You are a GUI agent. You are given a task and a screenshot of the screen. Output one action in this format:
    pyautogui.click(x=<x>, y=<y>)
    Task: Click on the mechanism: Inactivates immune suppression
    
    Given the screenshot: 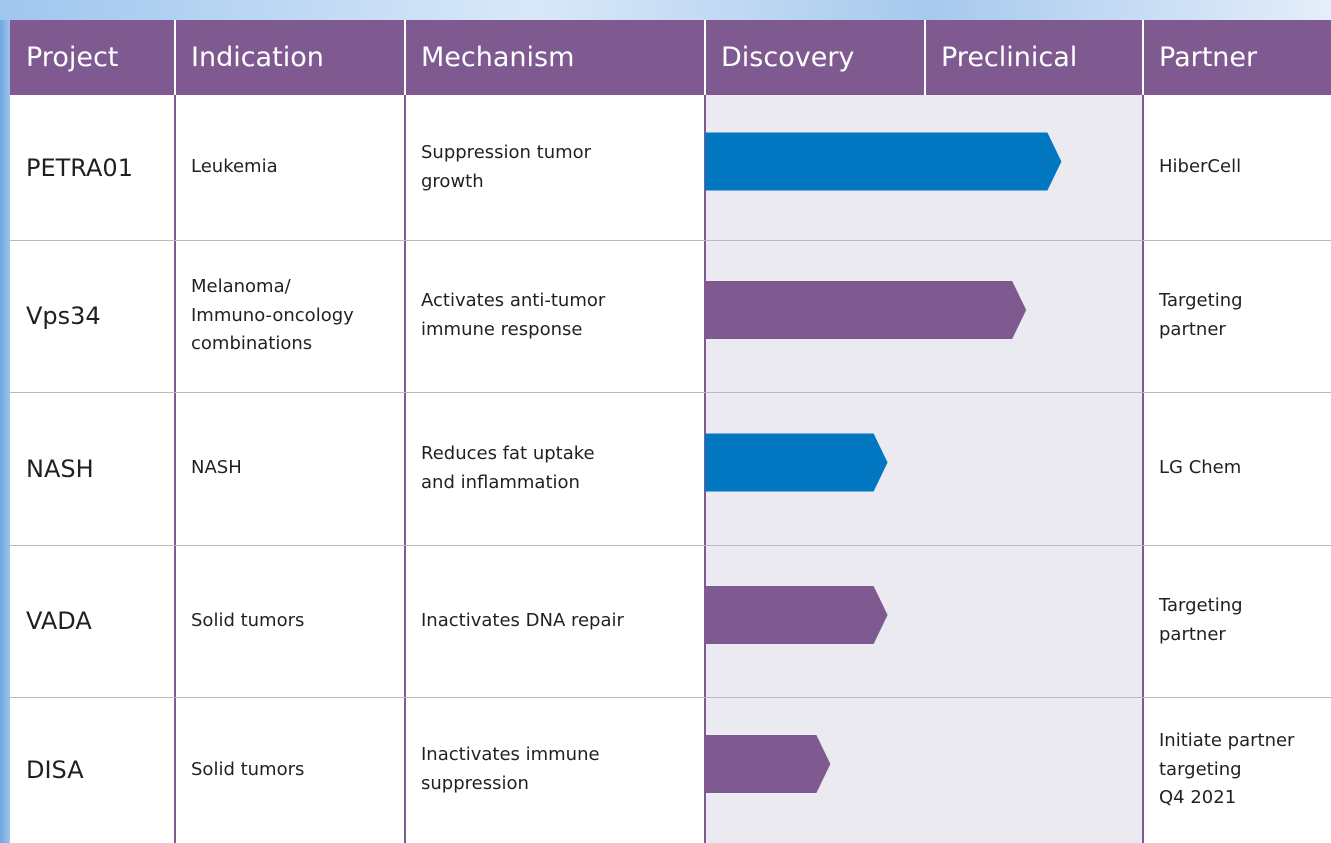 What is the action you would take?
    pyautogui.click(x=510, y=769)
    